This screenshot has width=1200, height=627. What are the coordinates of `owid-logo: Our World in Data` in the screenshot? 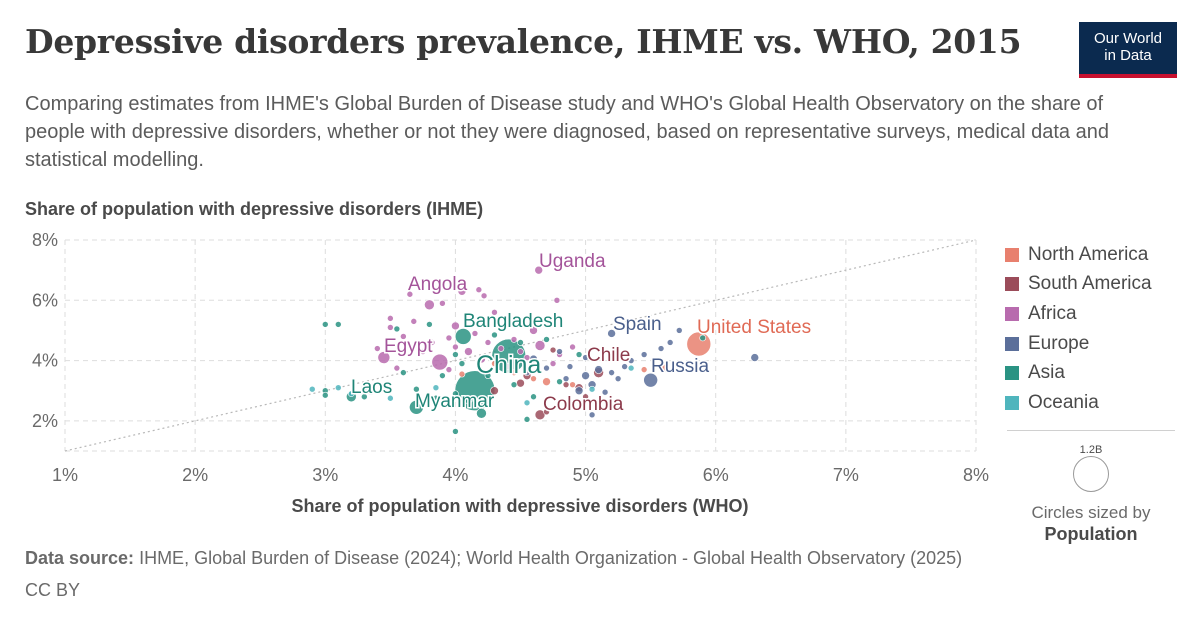 It's located at (1128, 50).